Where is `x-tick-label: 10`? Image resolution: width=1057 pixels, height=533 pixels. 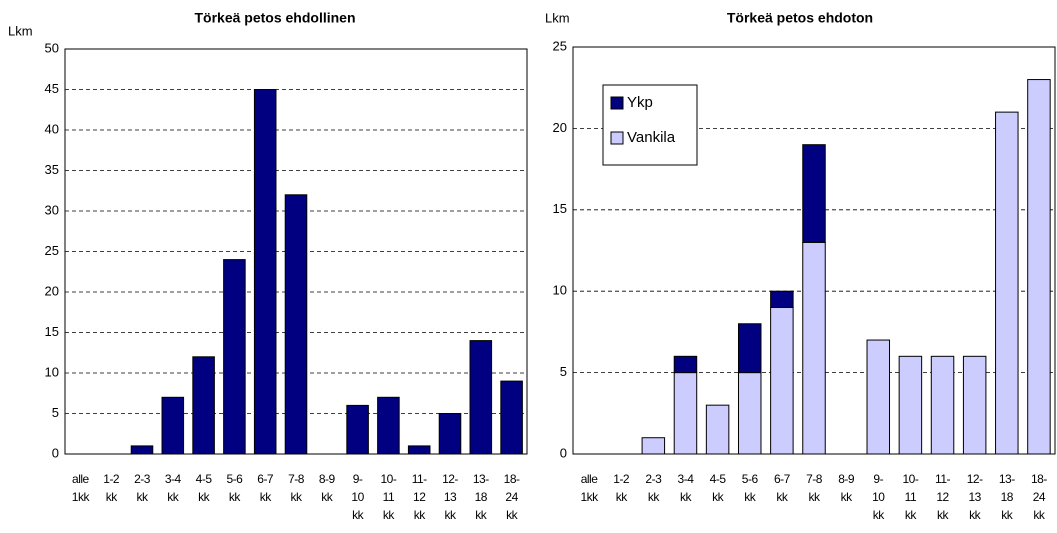
x-tick-label: 10 is located at coordinates (878, 497).